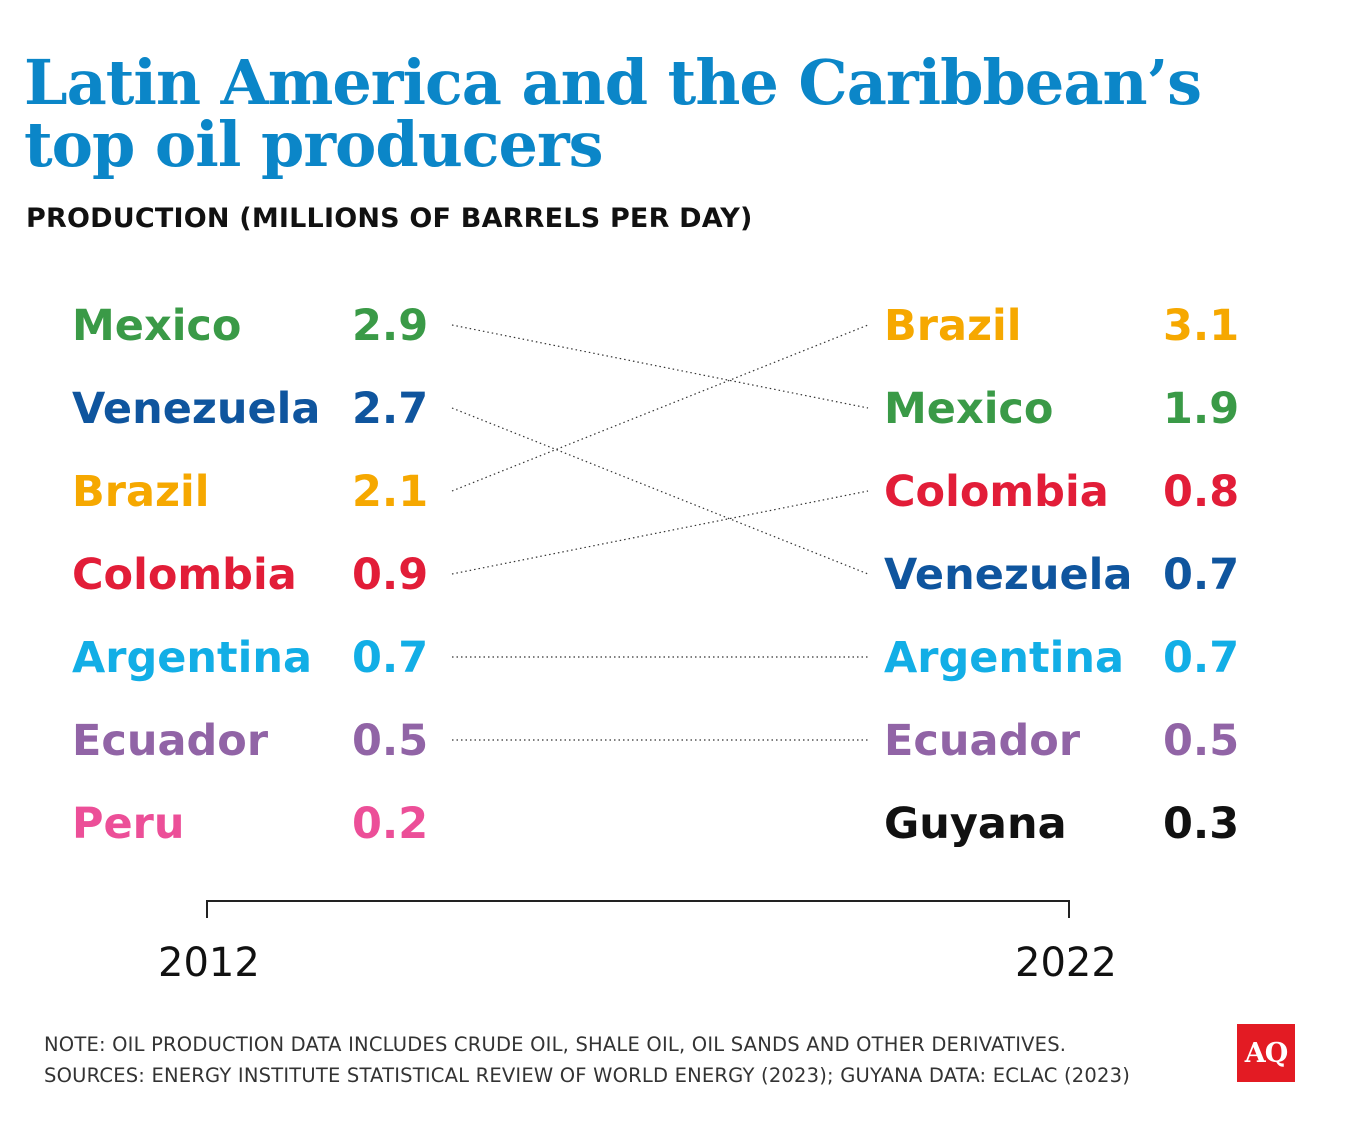 The height and width of the screenshot is (1146, 1350). I want to click on year-label-2022: 2022, so click(1066, 963).